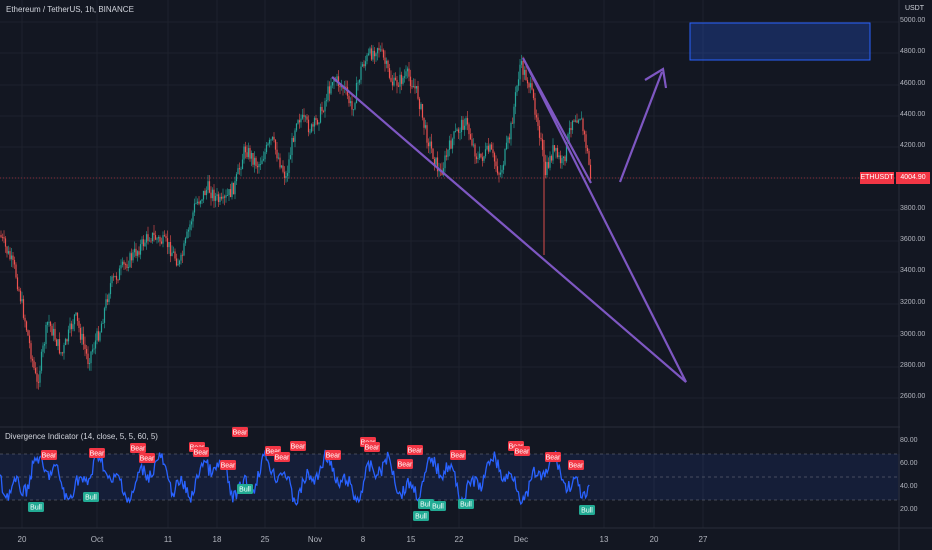 The width and height of the screenshot is (932, 550). I want to click on time-axis-label: 18, so click(217, 539).